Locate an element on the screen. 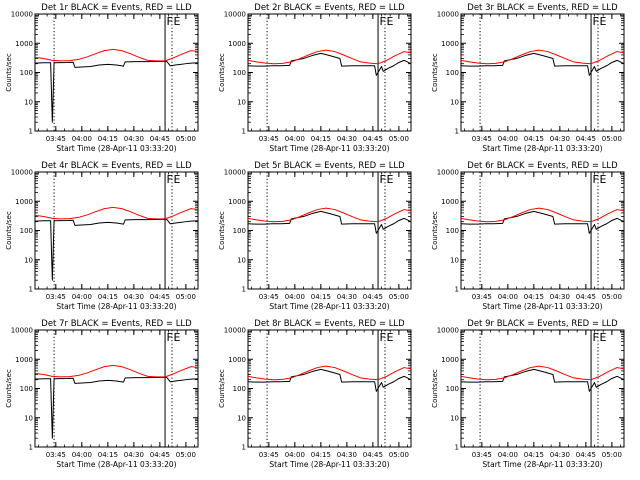 The image size is (640, 480). panel-title: Det 4r BLACK = Events, RED = LLD is located at coordinates (116, 166).